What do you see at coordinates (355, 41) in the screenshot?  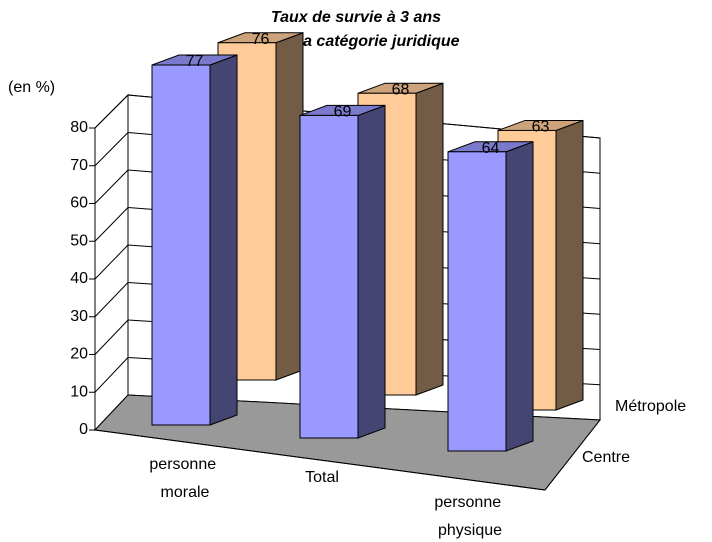 I see `chart-title: selon la catégorie juridique` at bounding box center [355, 41].